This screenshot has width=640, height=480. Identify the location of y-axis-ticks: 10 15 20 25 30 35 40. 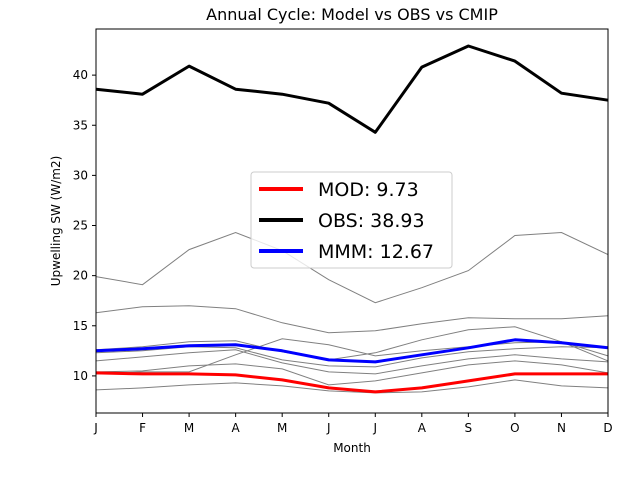
(84, 225).